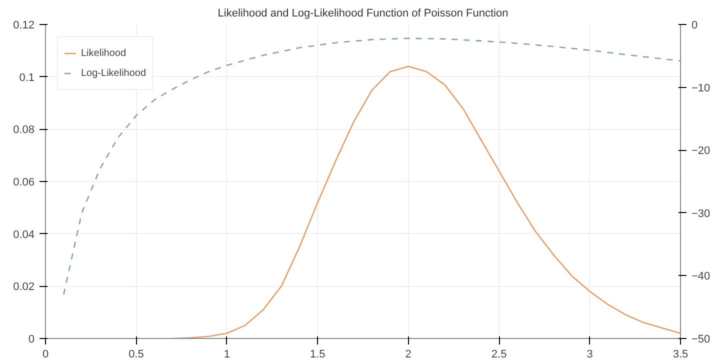  What do you see at coordinates (695, 26) in the screenshot?
I see `y2-tick-label: 0` at bounding box center [695, 26].